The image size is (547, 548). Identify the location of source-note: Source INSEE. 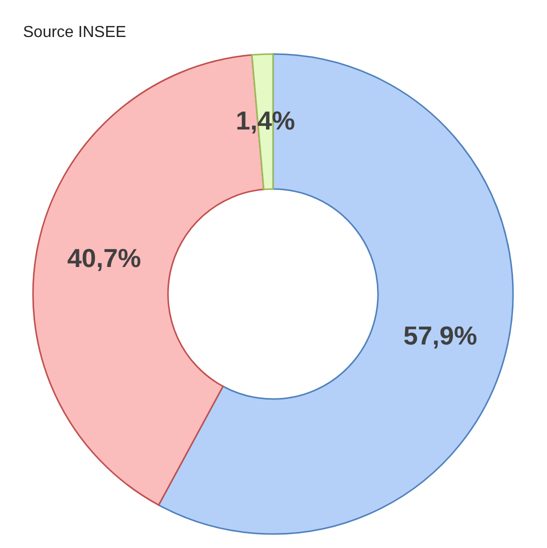
(74, 32).